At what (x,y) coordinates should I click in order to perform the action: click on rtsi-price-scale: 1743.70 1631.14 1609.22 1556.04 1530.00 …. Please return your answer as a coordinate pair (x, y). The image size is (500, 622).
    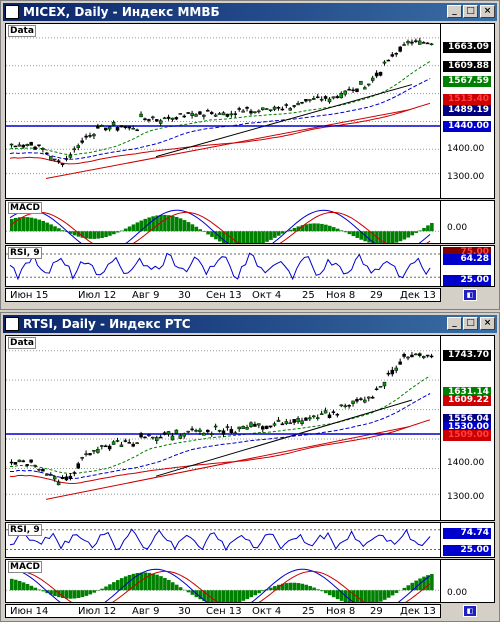
    Looking at the image, I should click on (468, 428).